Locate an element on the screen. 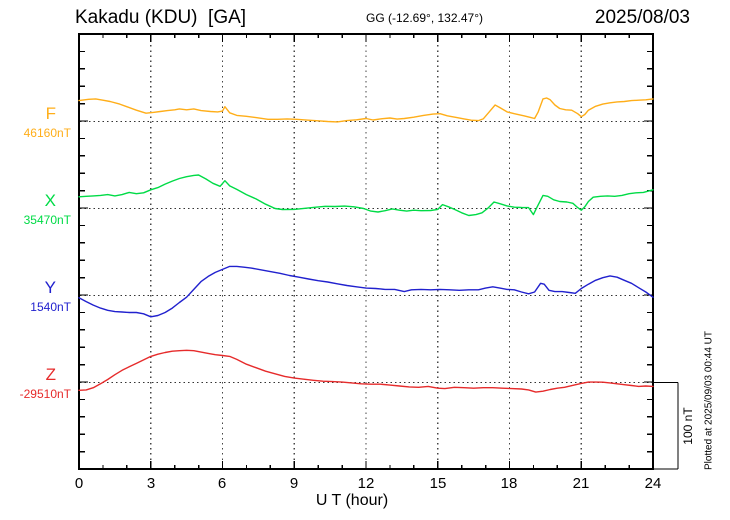 This screenshot has width=730, height=520. trace-F is located at coordinates (366, 110).